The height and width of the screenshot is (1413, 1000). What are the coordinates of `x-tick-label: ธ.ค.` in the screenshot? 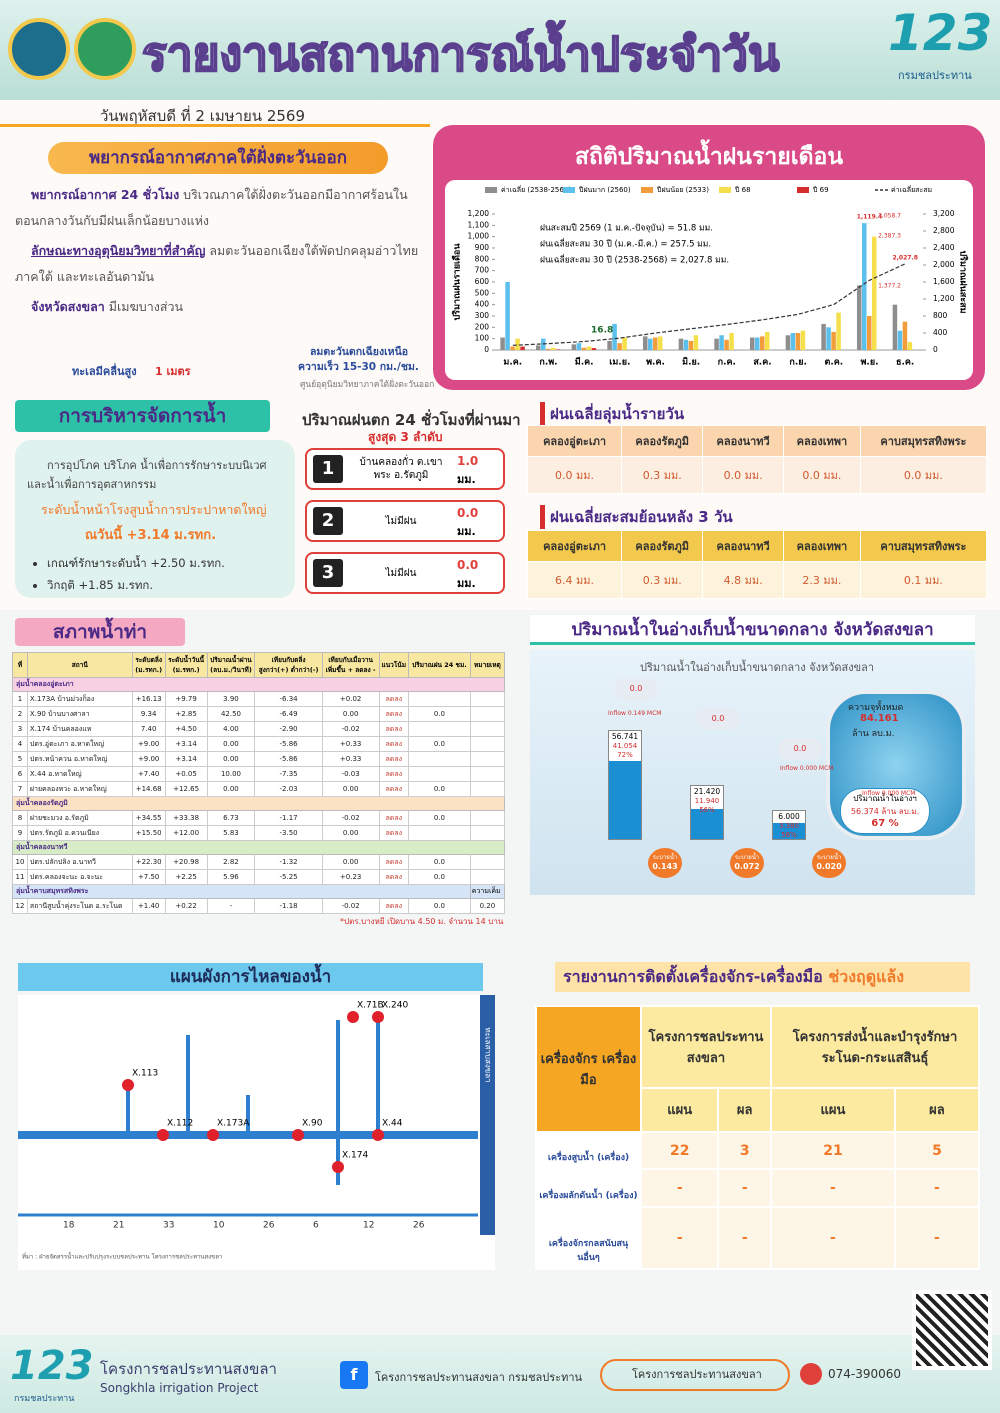 It's located at (905, 363).